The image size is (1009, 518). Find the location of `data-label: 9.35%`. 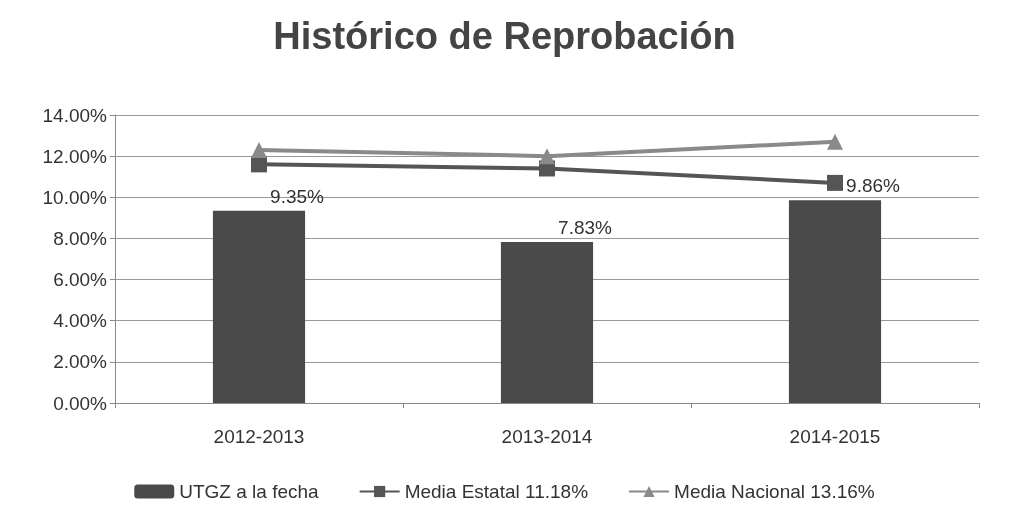

data-label: 9.35% is located at coordinates (297, 196).